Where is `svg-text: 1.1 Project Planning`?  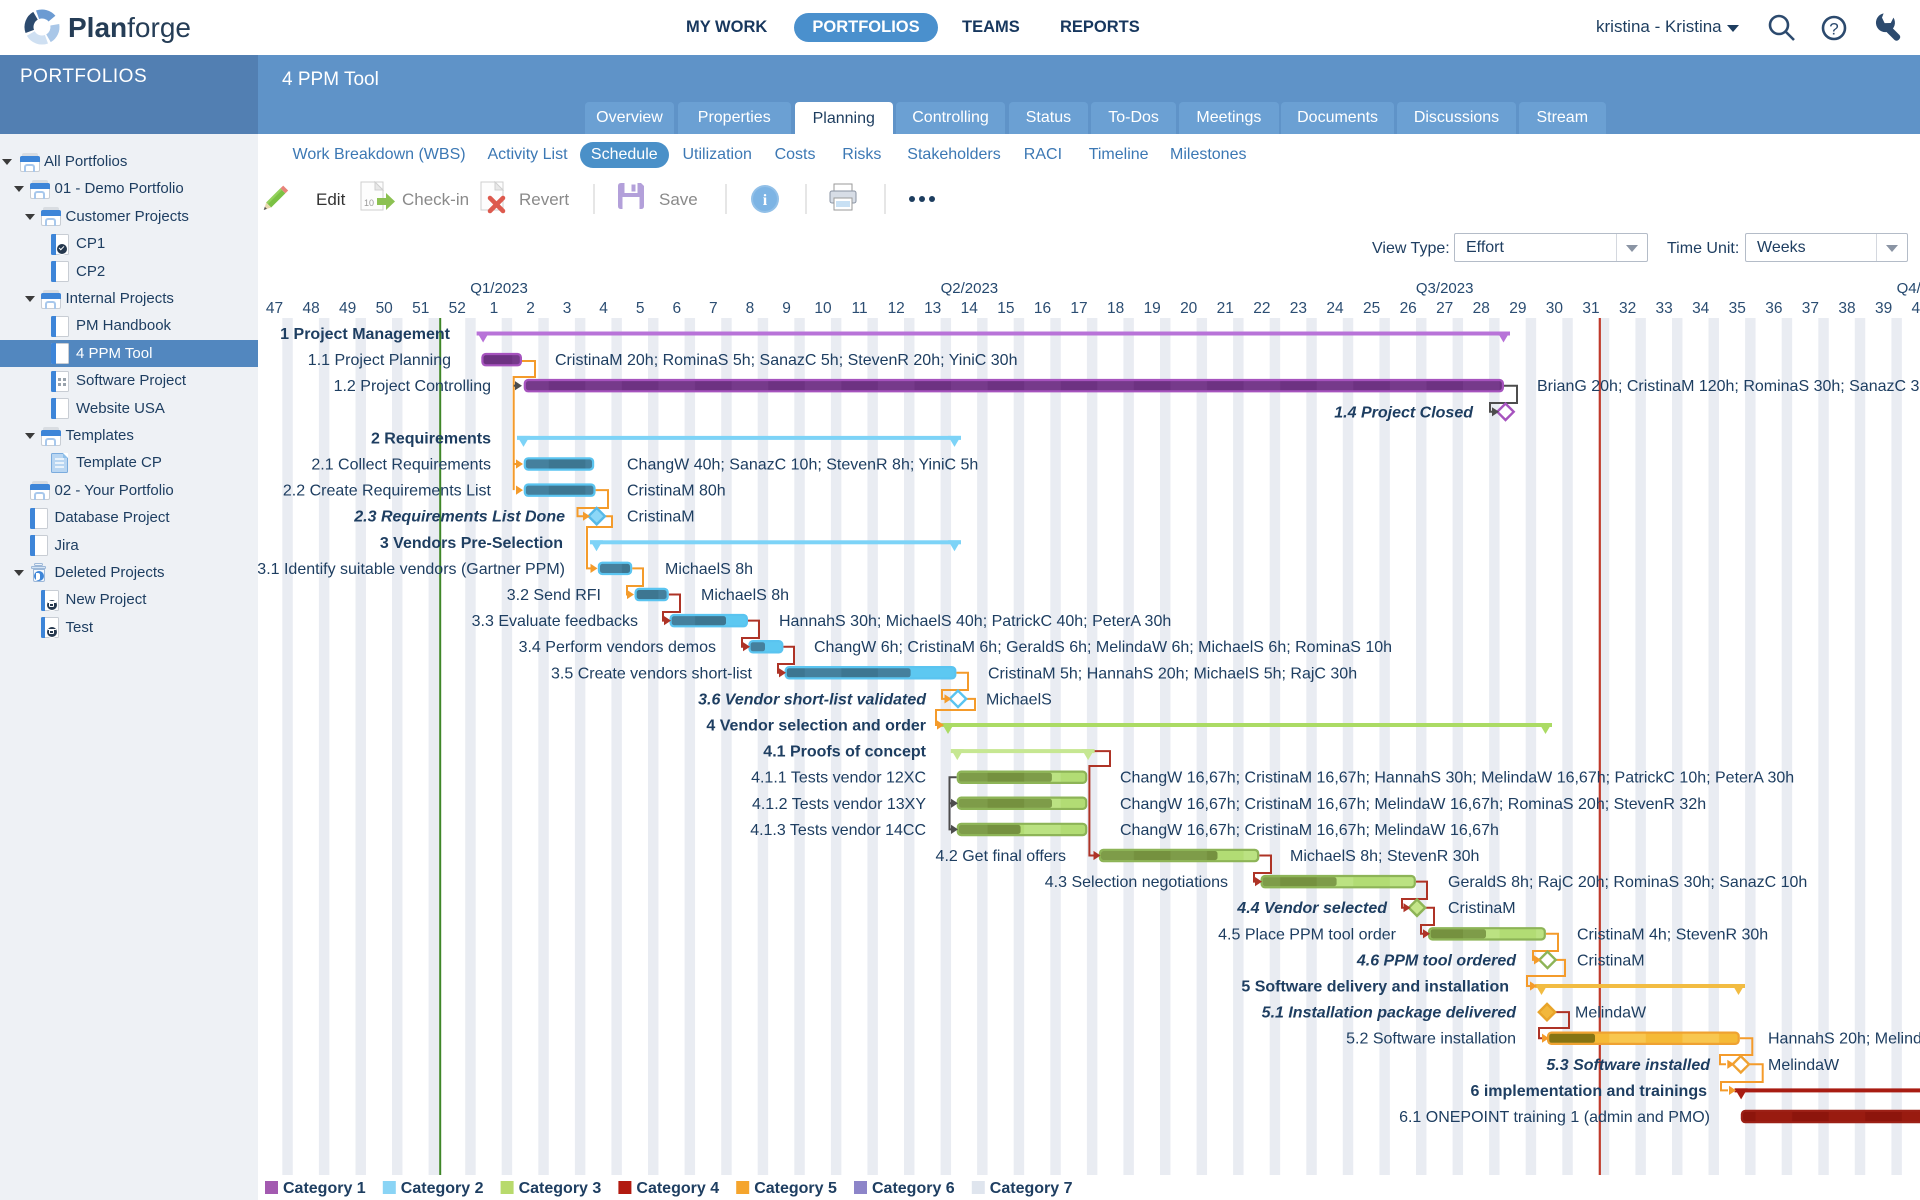
svg-text: 1.1 Project Planning is located at coordinates (379, 360).